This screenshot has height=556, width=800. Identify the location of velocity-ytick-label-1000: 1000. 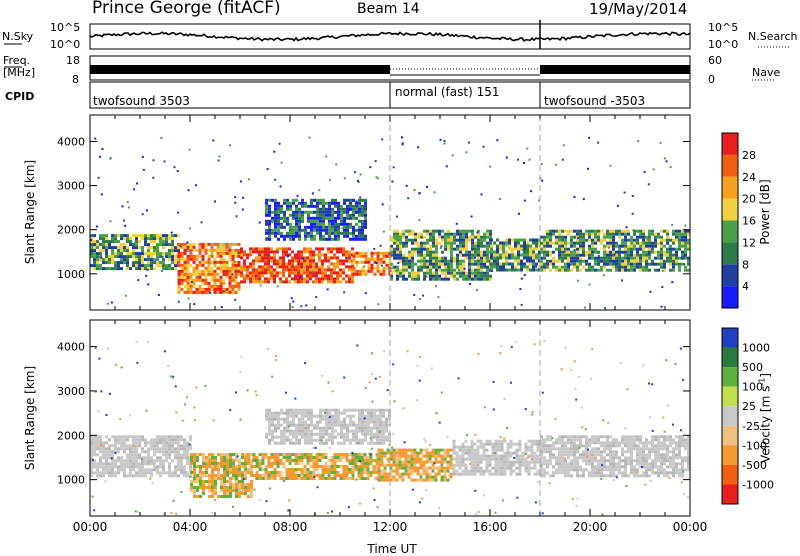
(71, 480).